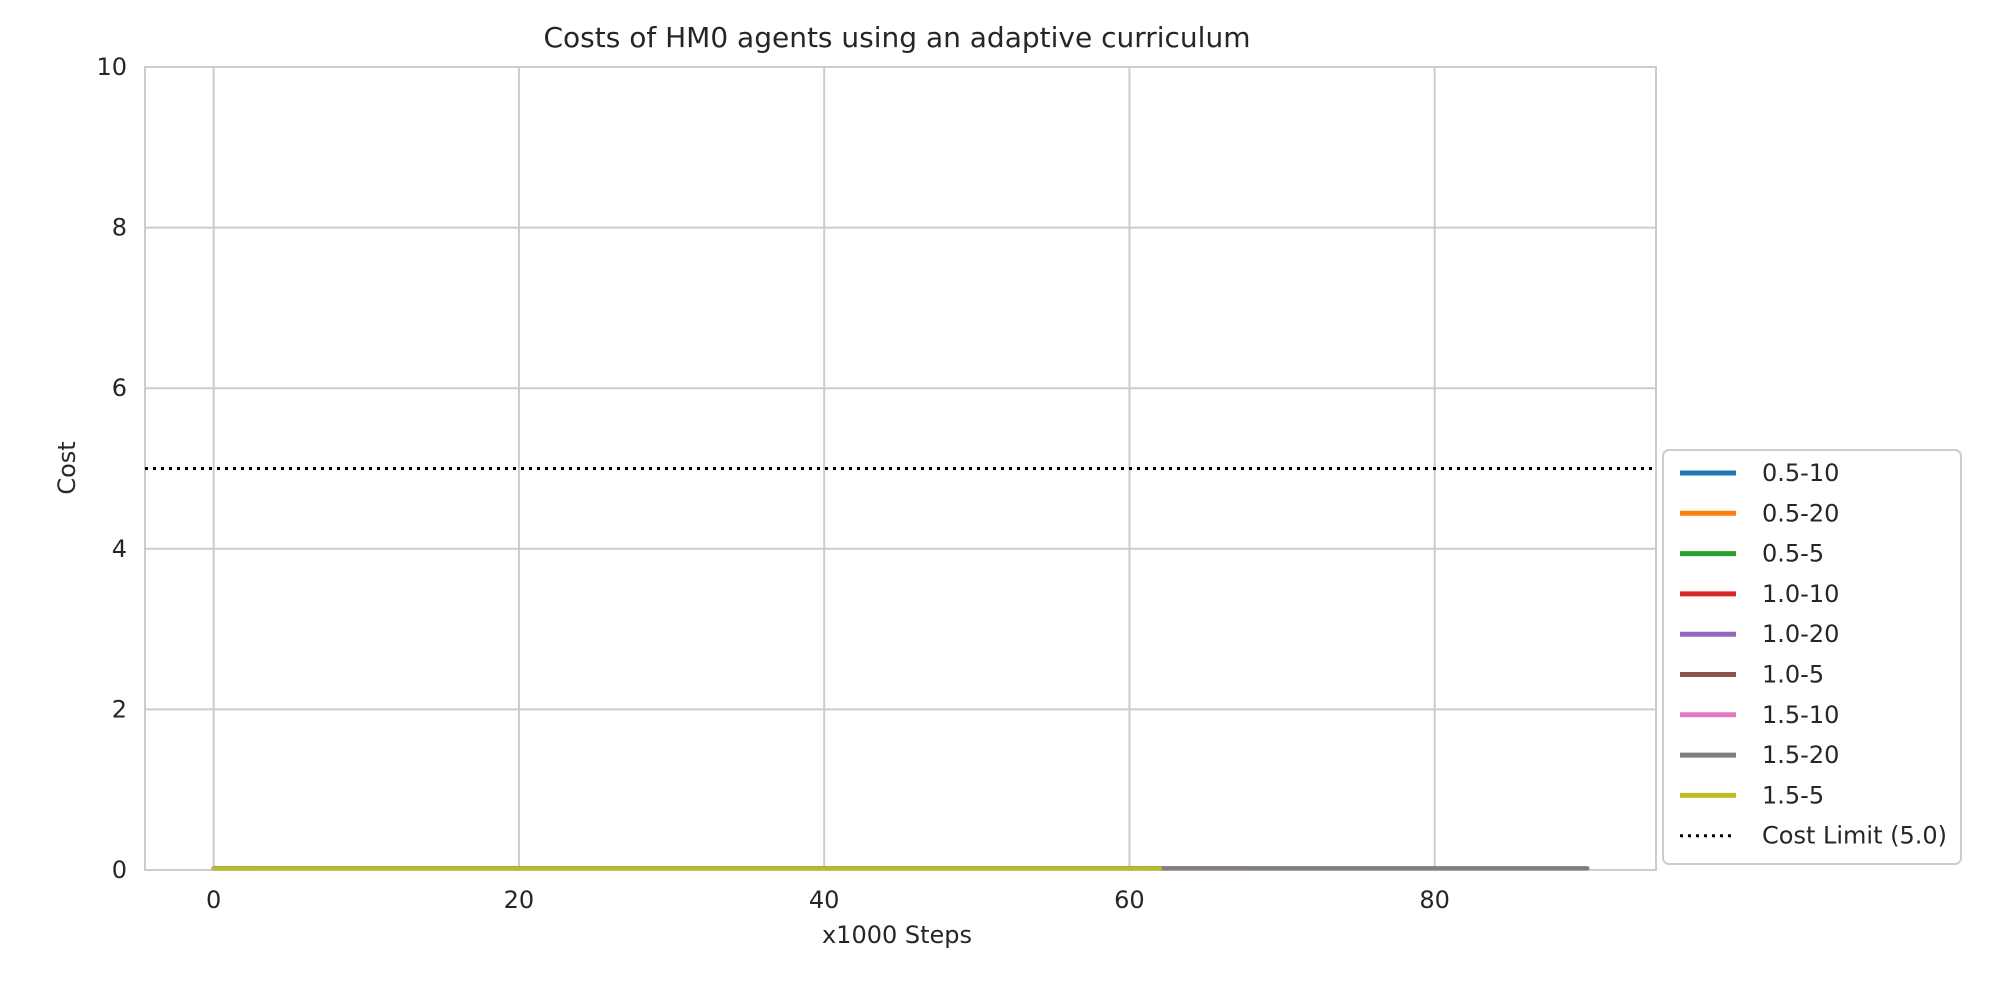  What do you see at coordinates (1800, 473) in the screenshot?
I see `legend-label: 0.5-10` at bounding box center [1800, 473].